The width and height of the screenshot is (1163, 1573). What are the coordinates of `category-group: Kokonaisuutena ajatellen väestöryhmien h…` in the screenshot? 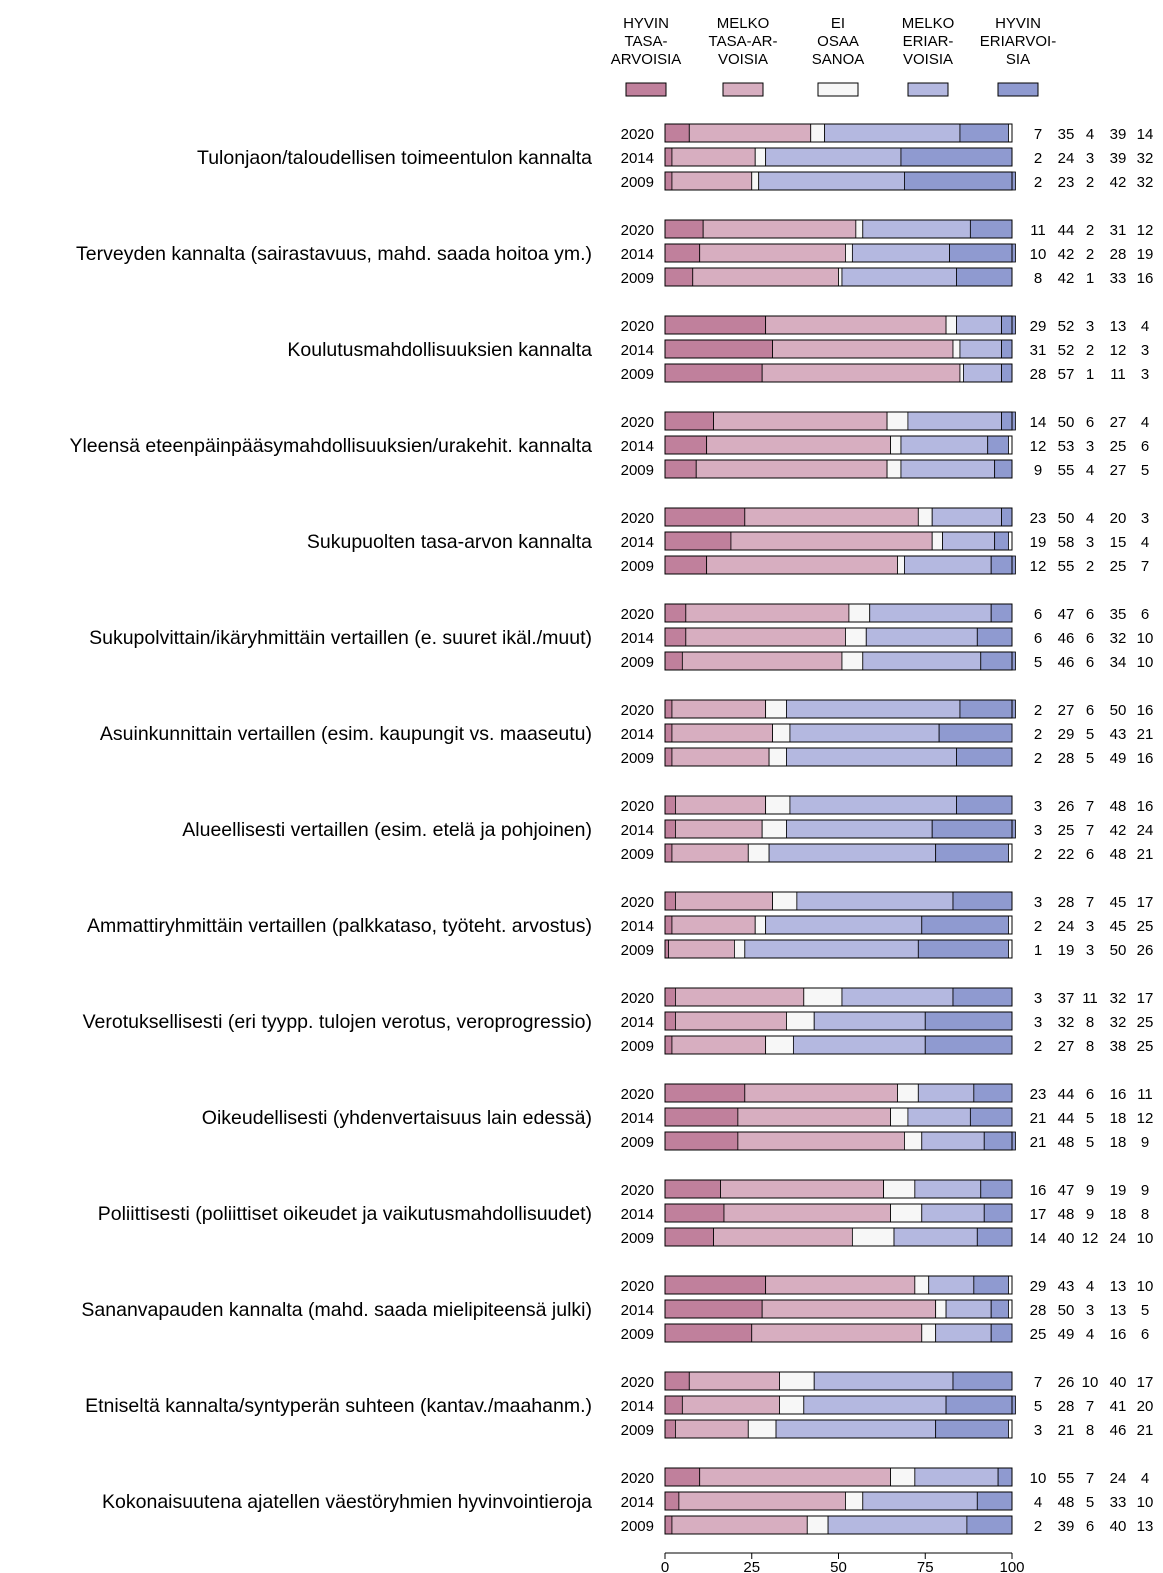 It's located at (628, 1501).